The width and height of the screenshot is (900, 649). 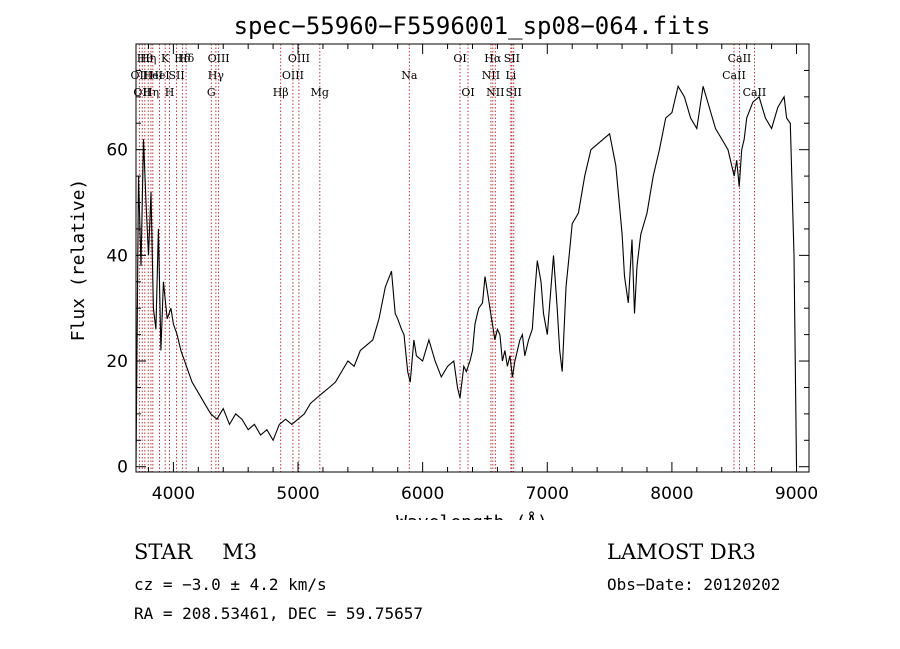 What do you see at coordinates (422, 494) in the screenshot?
I see `x-tick-label: 6000` at bounding box center [422, 494].